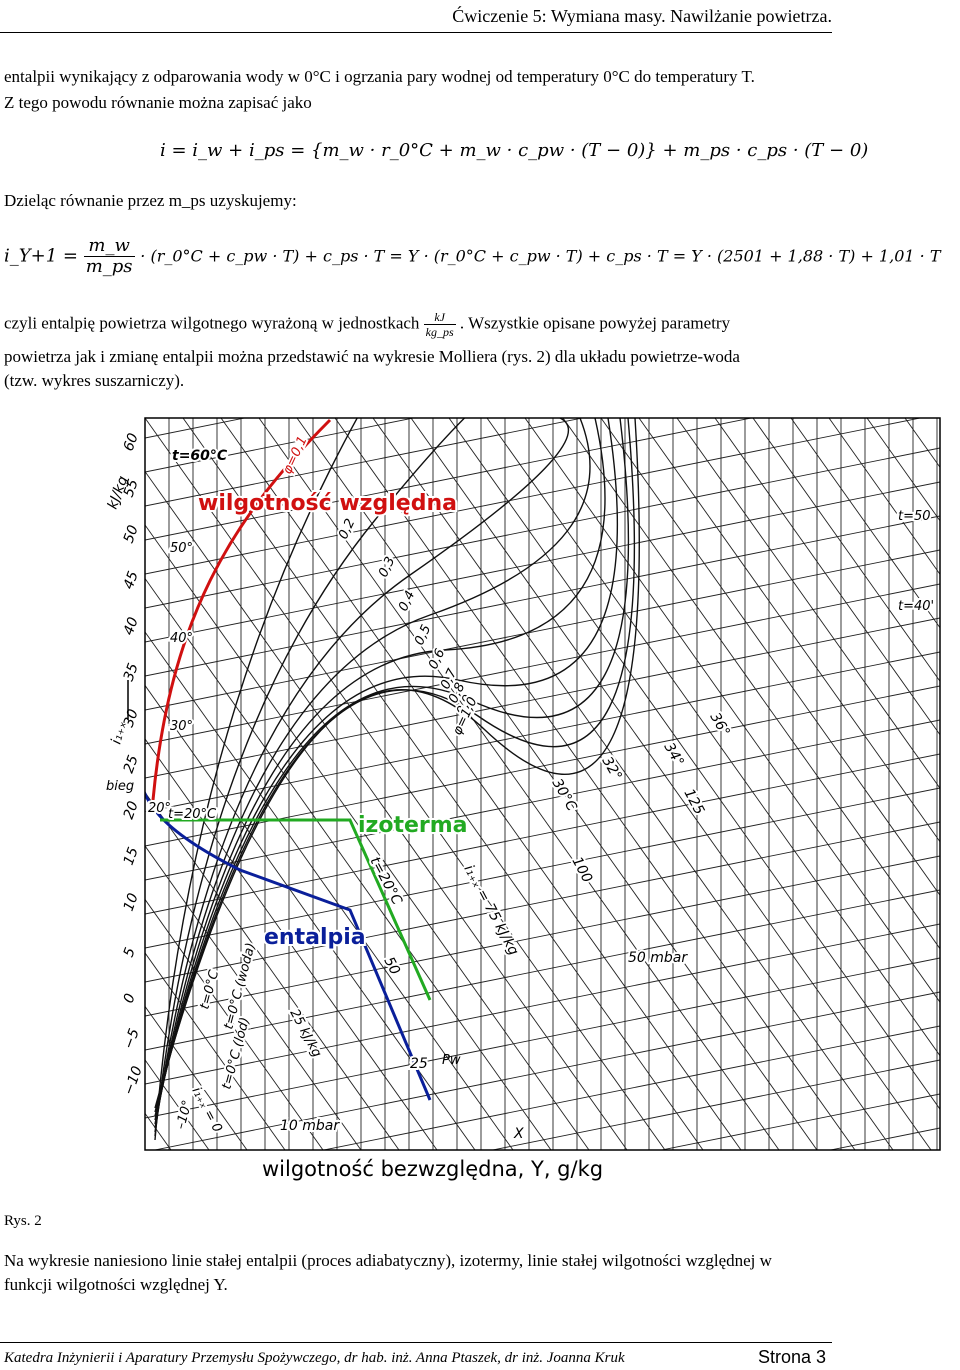  I want to click on equation-2-lhs: i_Y+1 =, so click(41, 256).